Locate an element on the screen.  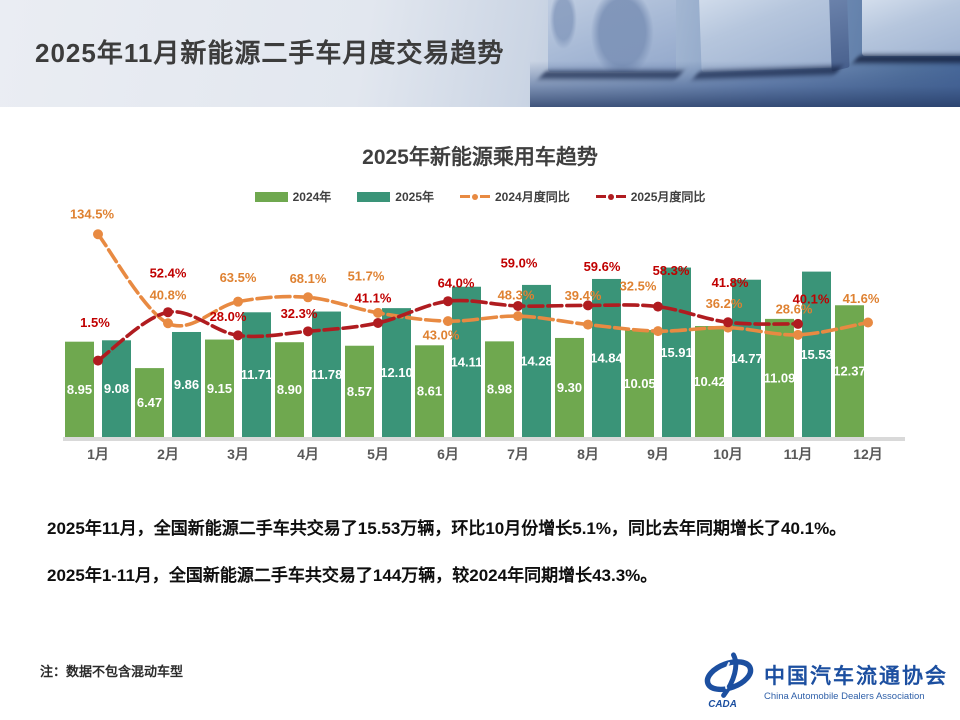
month-label: 4月 is located at coordinates (308, 454).